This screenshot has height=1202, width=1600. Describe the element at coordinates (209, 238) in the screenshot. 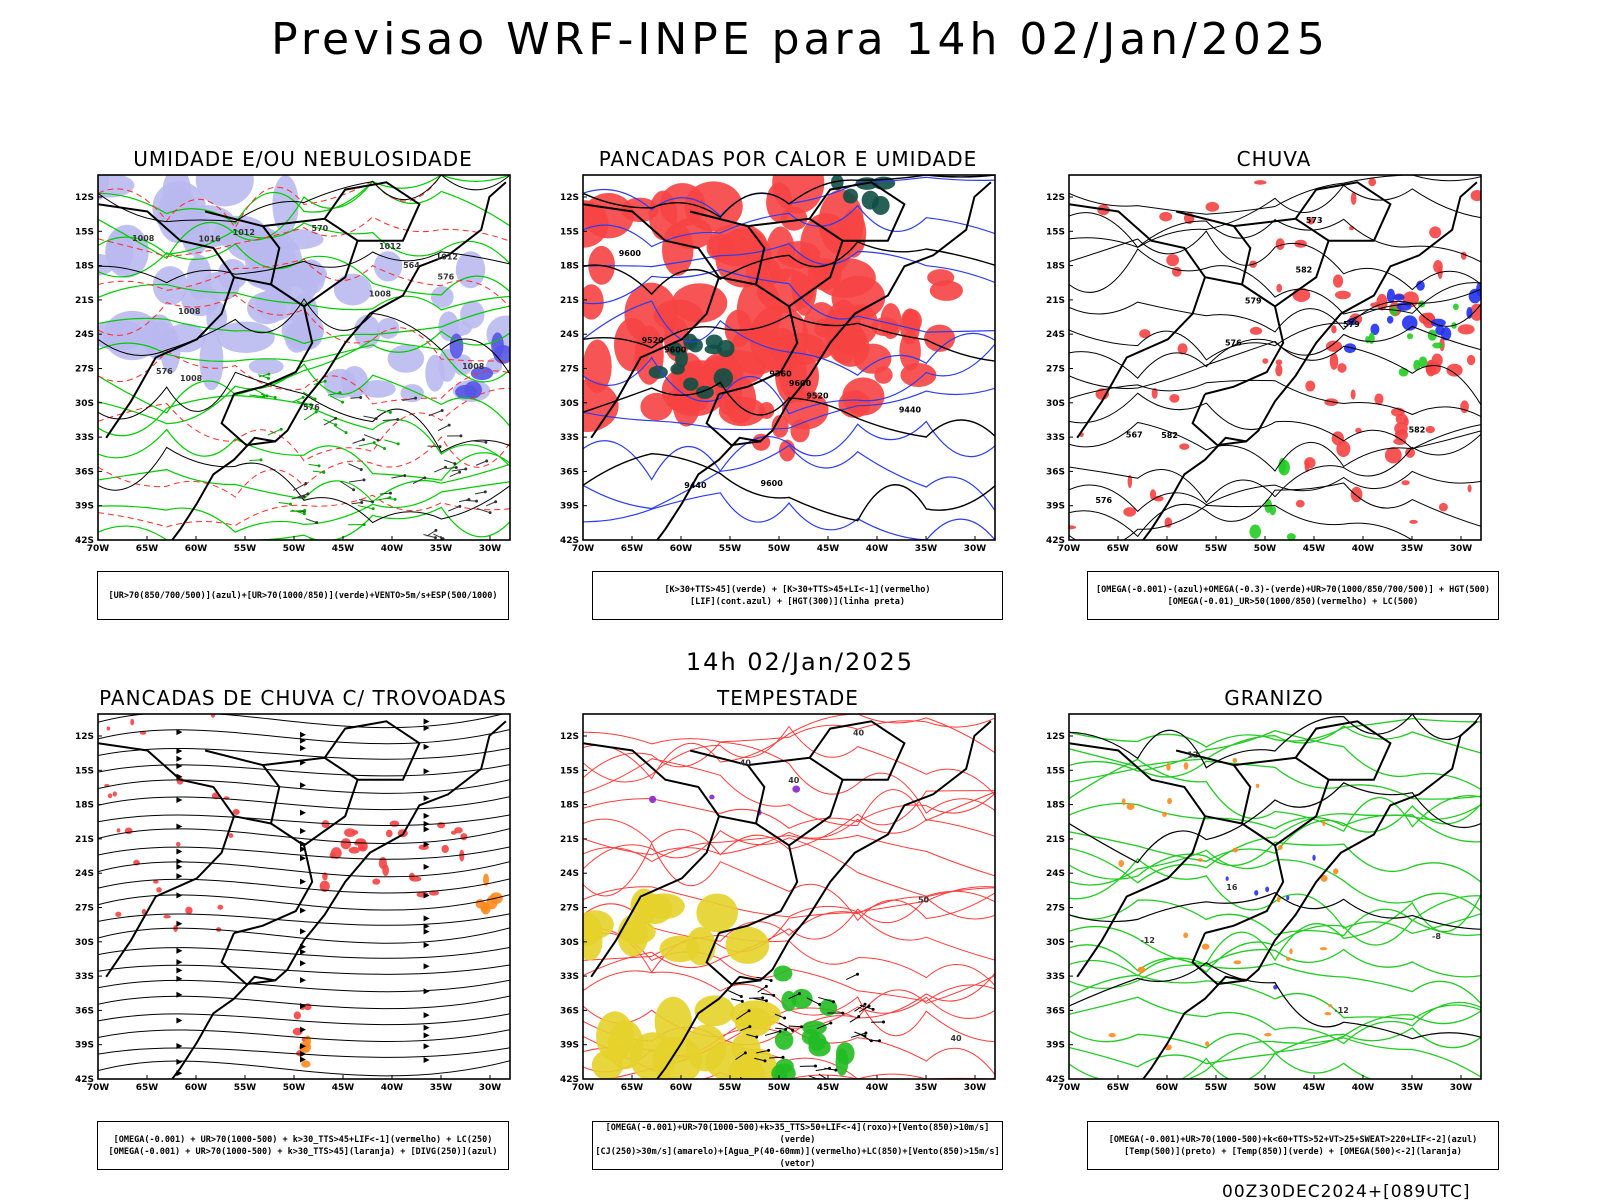

I see `contour-label: 1016` at that location.